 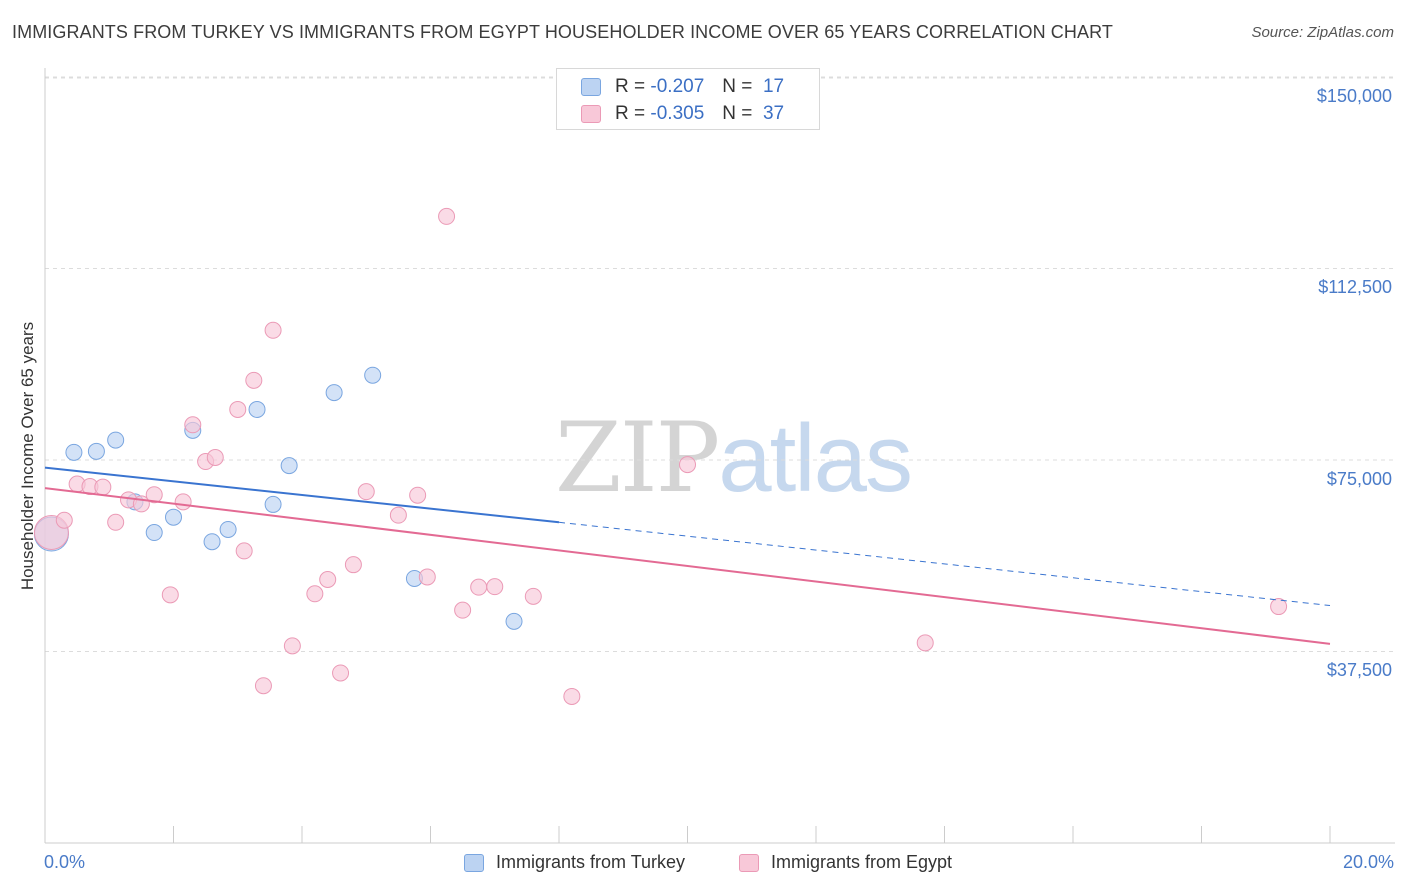 What do you see at coordinates (302, 495) in the screenshot?
I see `trend-line-turkey` at bounding box center [302, 495].